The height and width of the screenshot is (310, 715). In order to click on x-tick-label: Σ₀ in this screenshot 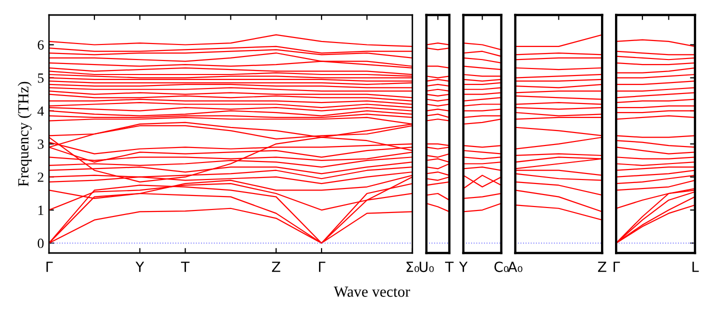, I will do `click(413, 267)`.